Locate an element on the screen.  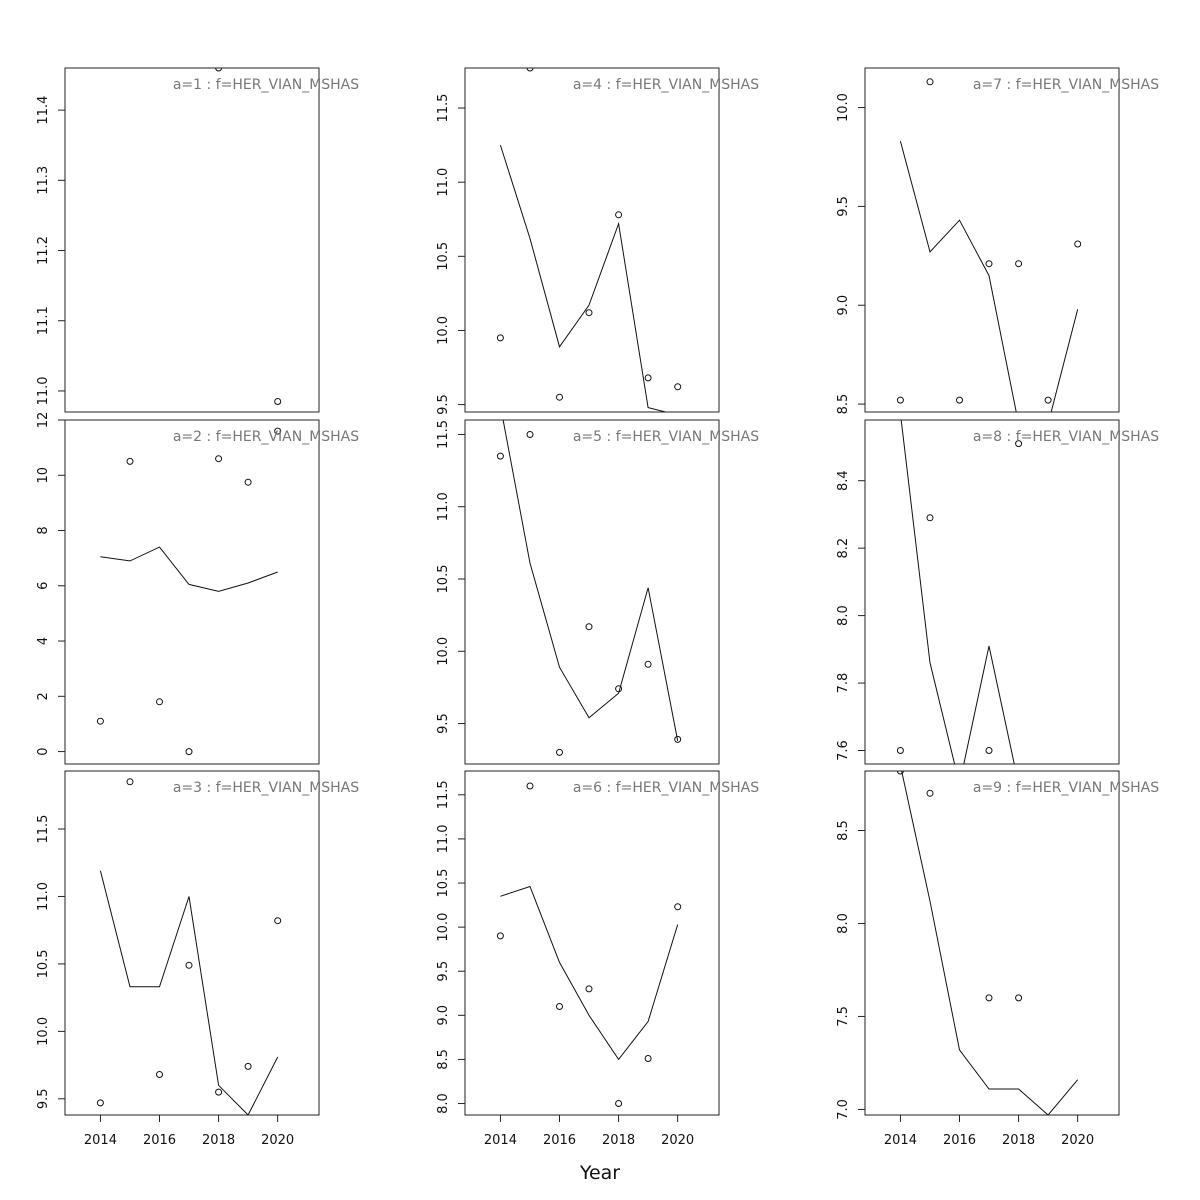
y-tick-label: 8 is located at coordinates (43, 530).